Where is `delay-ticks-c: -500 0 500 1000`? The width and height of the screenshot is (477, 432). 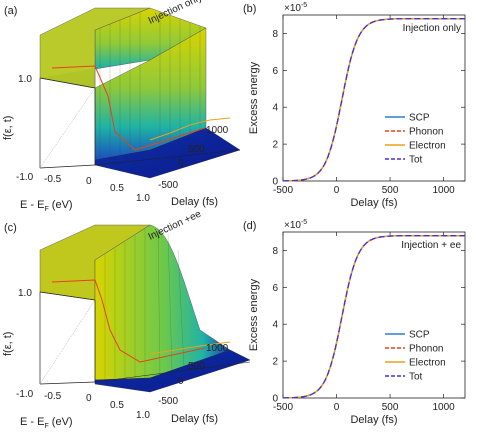 delay-ticks-c: -500 0 500 1000 is located at coordinates (193, 375).